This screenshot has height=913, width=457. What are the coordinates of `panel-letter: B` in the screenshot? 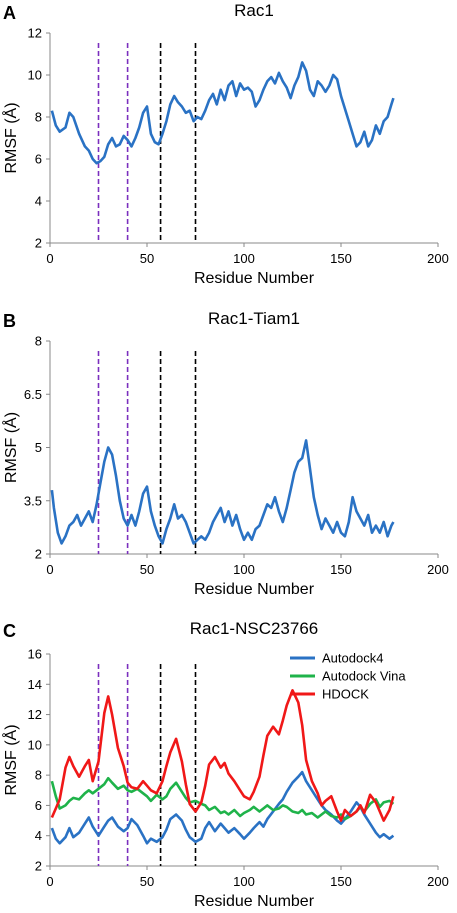 It's located at (9, 321).